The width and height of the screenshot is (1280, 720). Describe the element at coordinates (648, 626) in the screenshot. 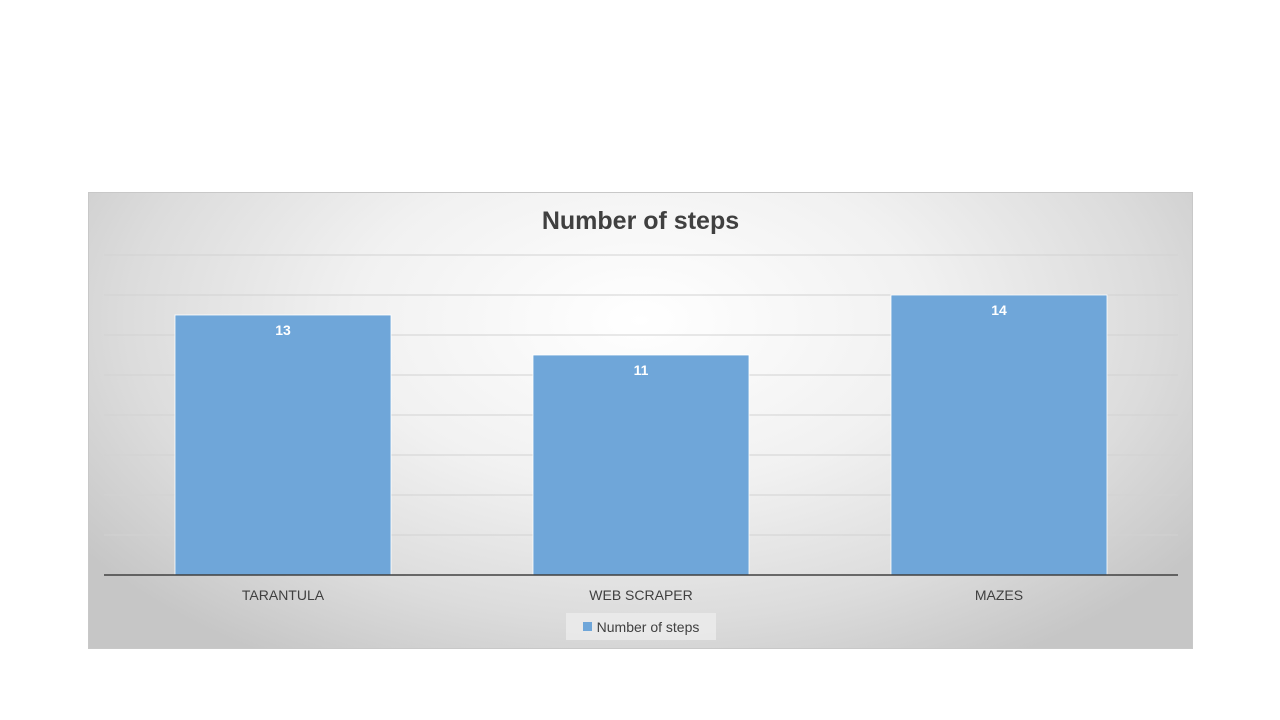

I see `legend-label: Number of steps` at that location.